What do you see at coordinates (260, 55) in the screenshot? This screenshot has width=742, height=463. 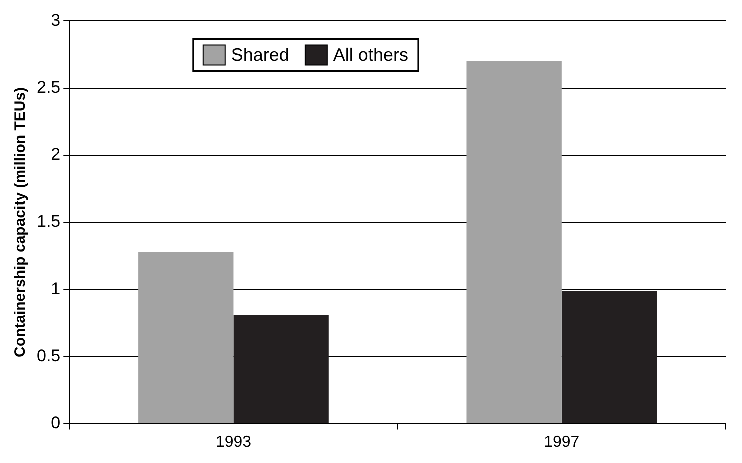 I see `legend-label: Shared` at bounding box center [260, 55].